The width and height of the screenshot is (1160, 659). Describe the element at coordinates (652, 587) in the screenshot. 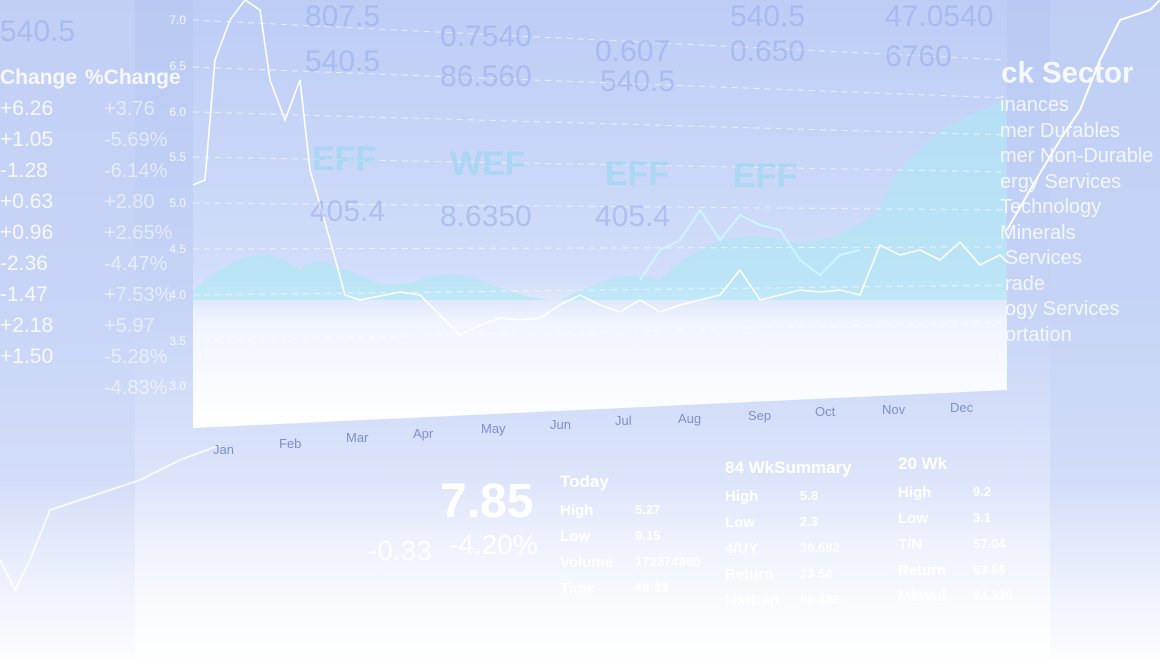

I see `panel-value: 46:33` at that location.